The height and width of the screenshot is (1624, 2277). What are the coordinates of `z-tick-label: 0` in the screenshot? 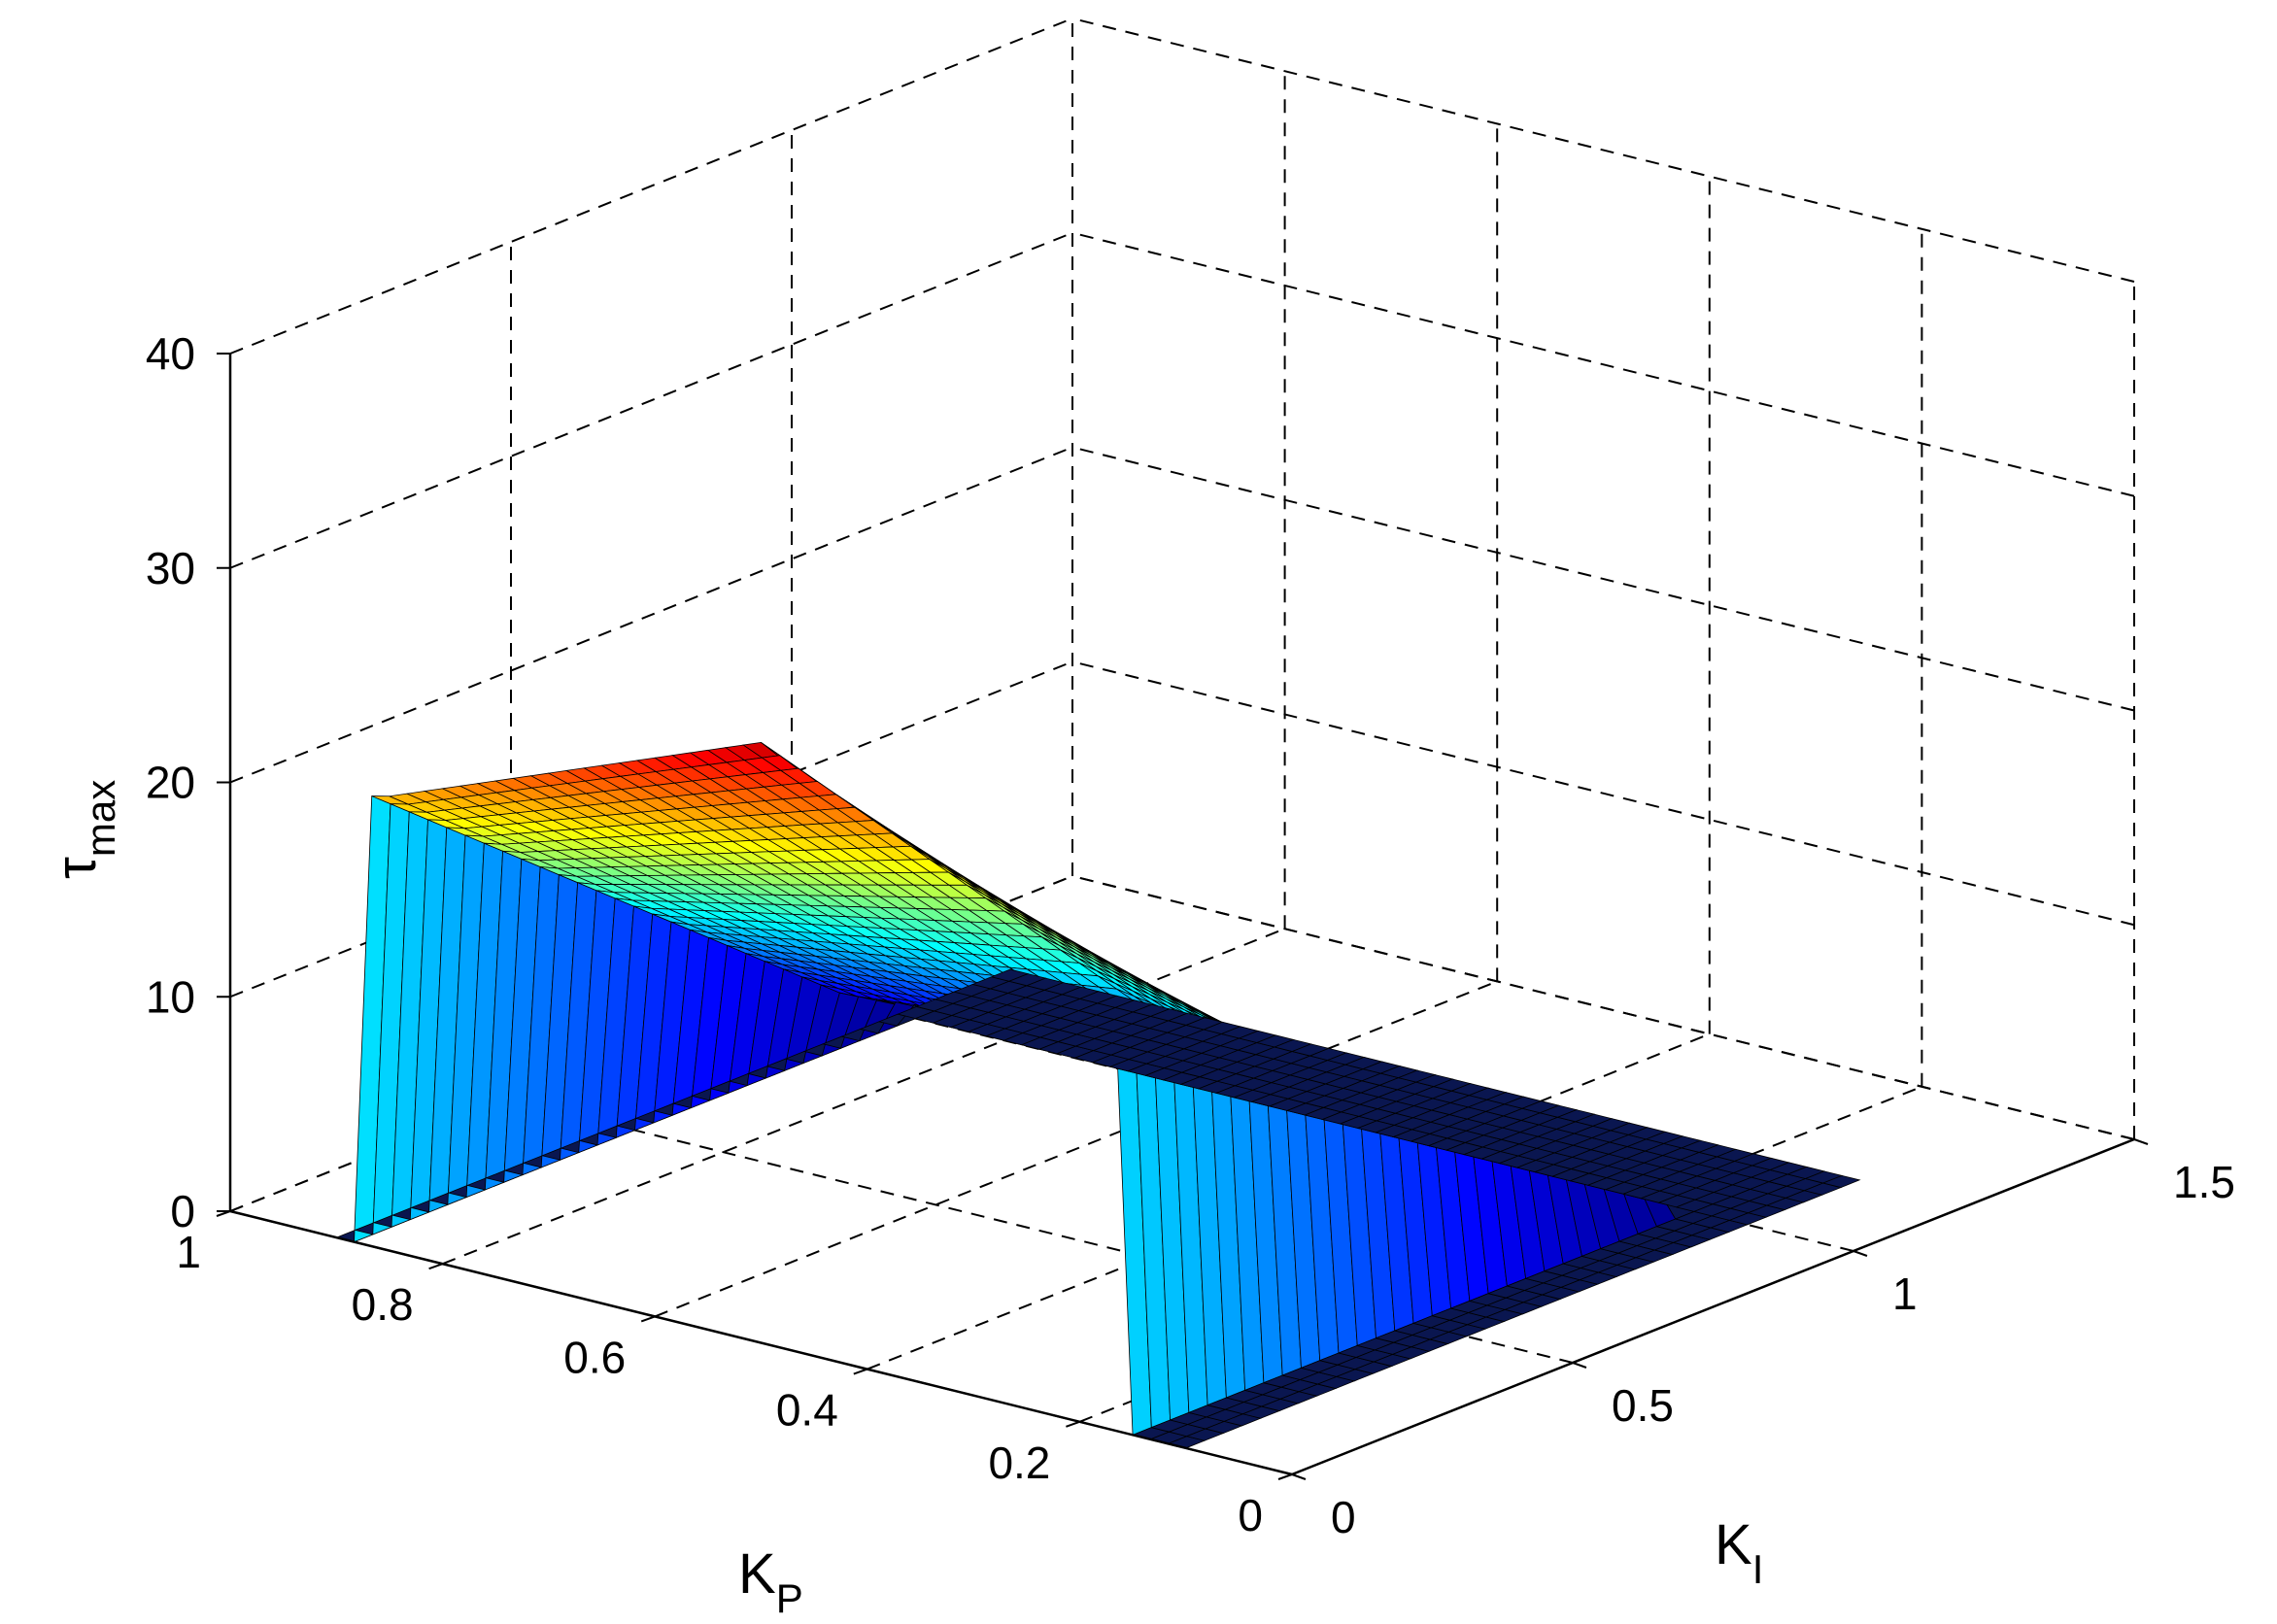 It's located at (182, 1211).